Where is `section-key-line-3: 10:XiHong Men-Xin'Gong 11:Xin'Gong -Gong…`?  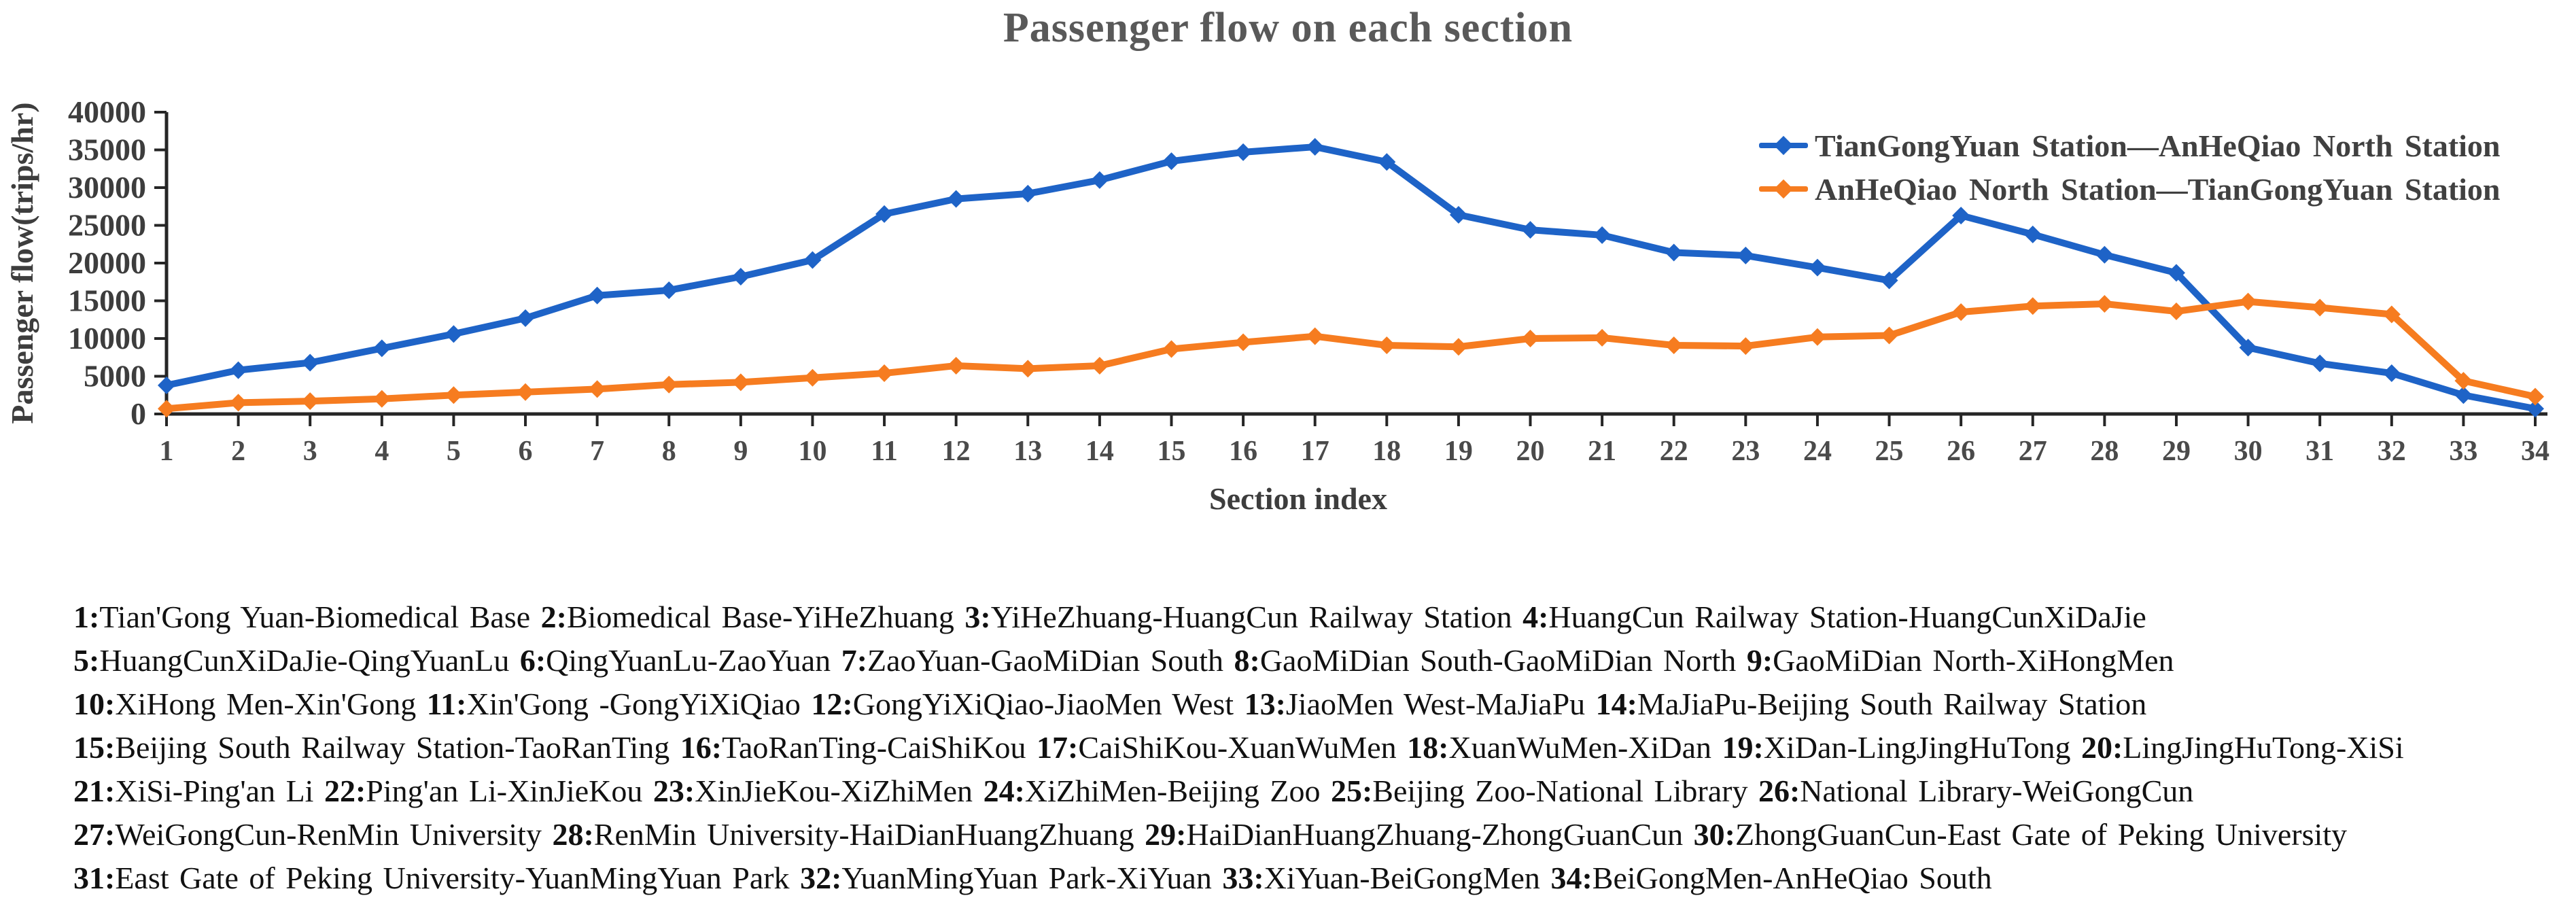 section-key-line-3: 10:XiHong Men-Xin'Gong 11:Xin'Gong -Gong… is located at coordinates (1296, 704).